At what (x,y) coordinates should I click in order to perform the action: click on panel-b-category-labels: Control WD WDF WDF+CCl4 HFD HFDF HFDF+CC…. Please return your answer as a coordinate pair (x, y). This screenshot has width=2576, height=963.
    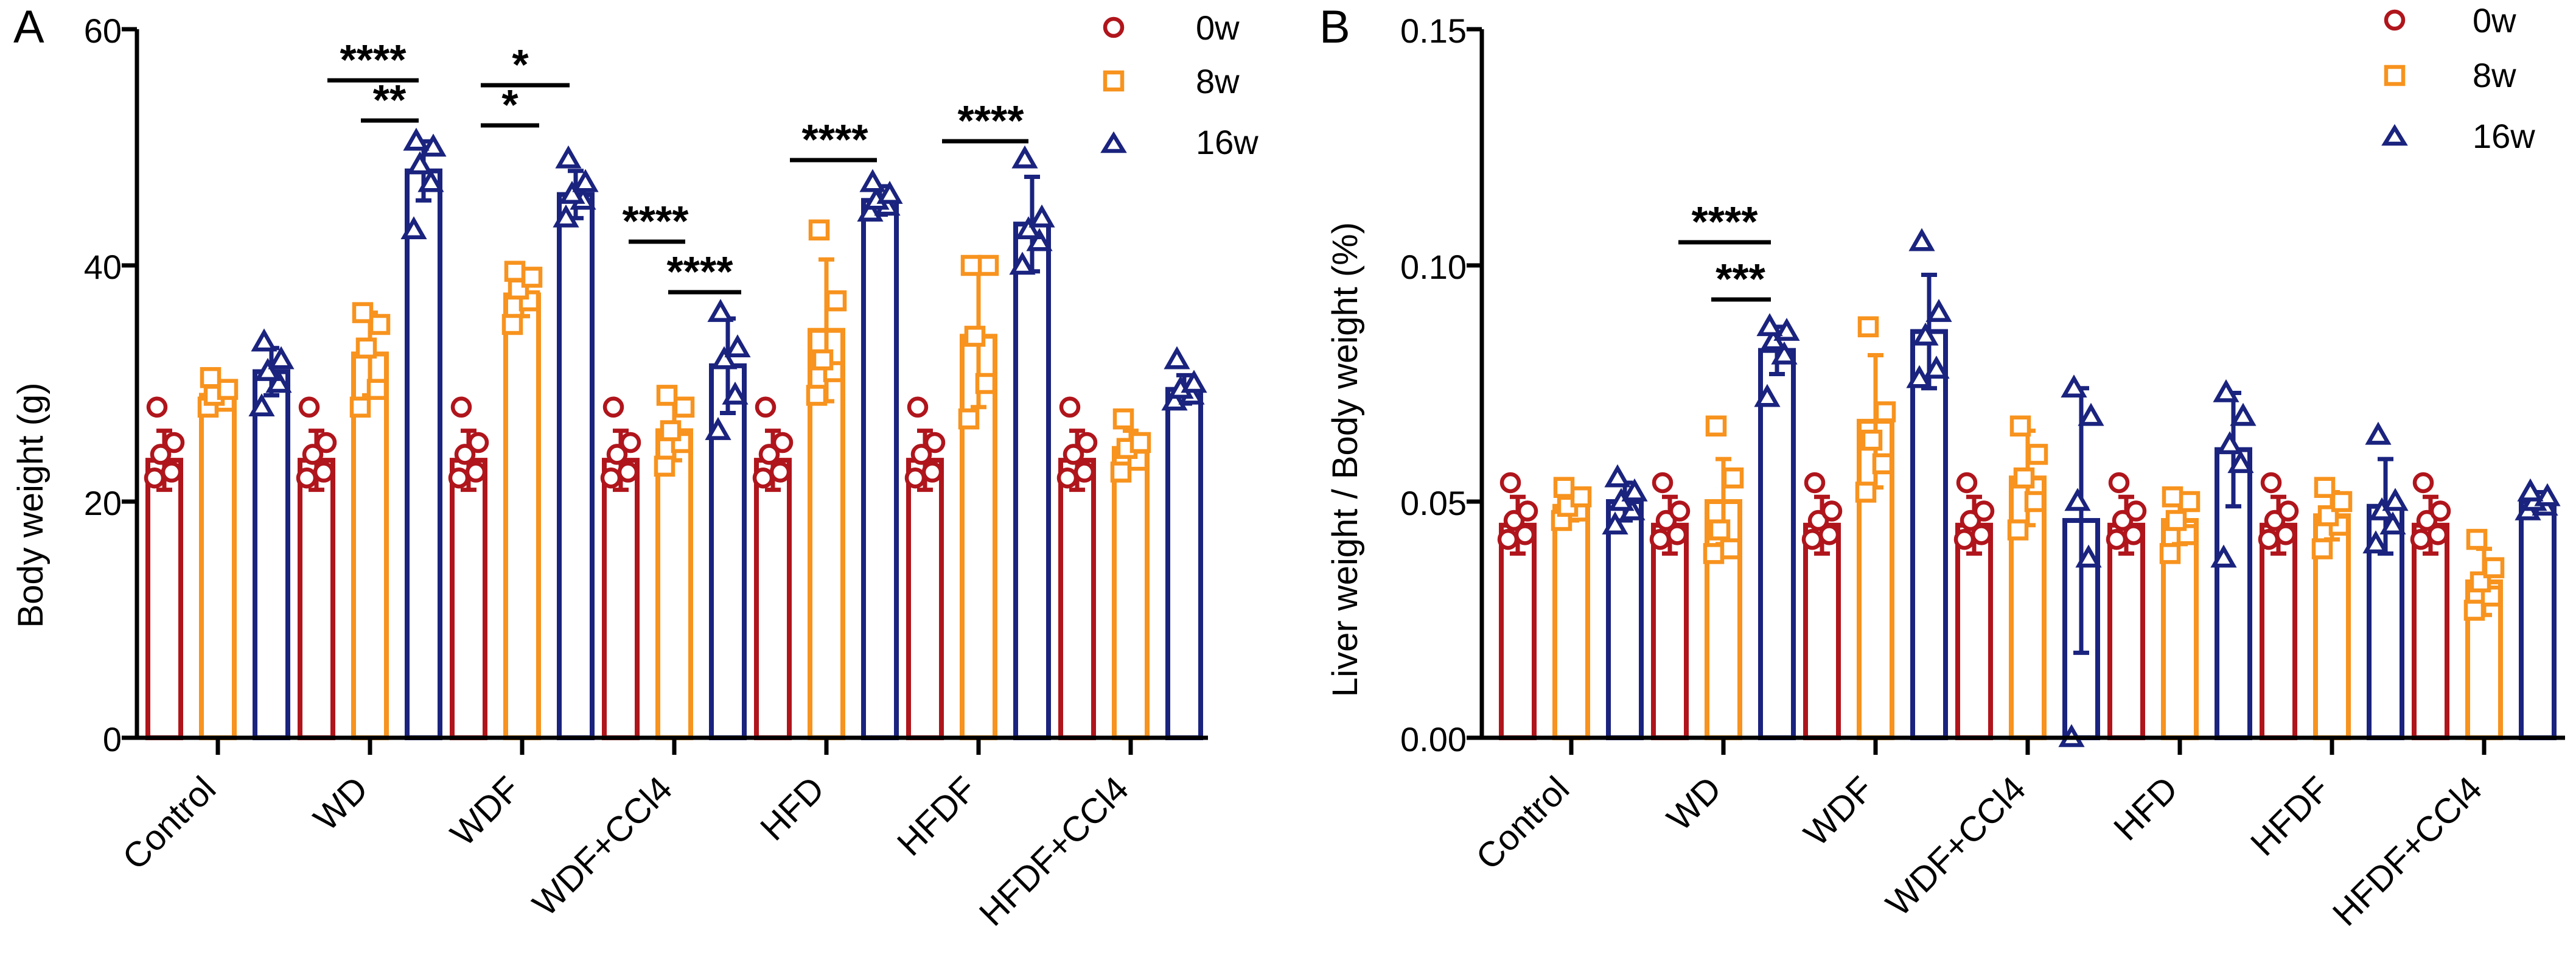
    Looking at the image, I should click on (1979, 851).